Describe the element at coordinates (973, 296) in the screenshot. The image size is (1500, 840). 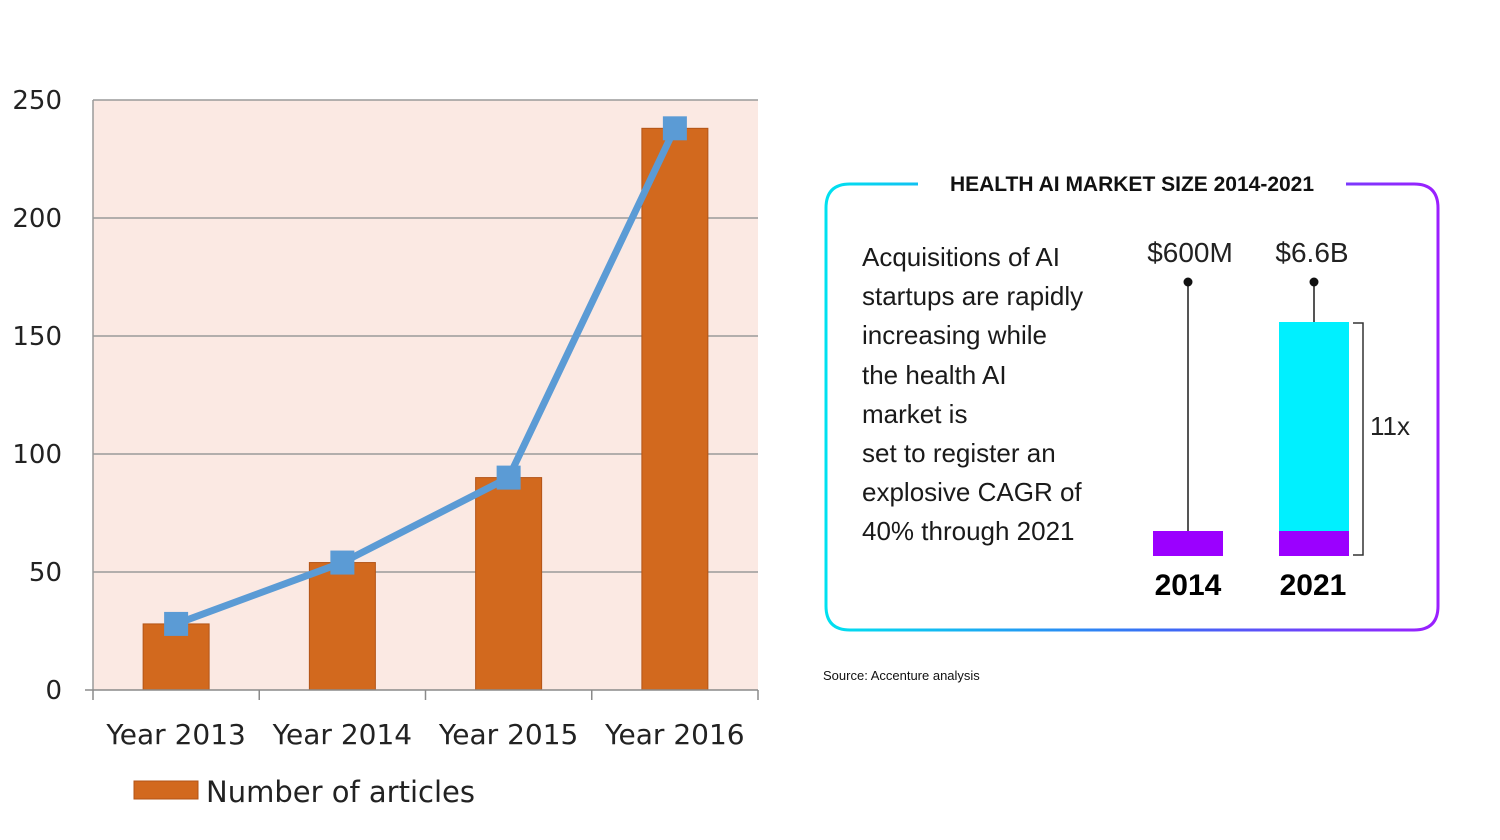
I see `description-line: startups are rapidly` at that location.